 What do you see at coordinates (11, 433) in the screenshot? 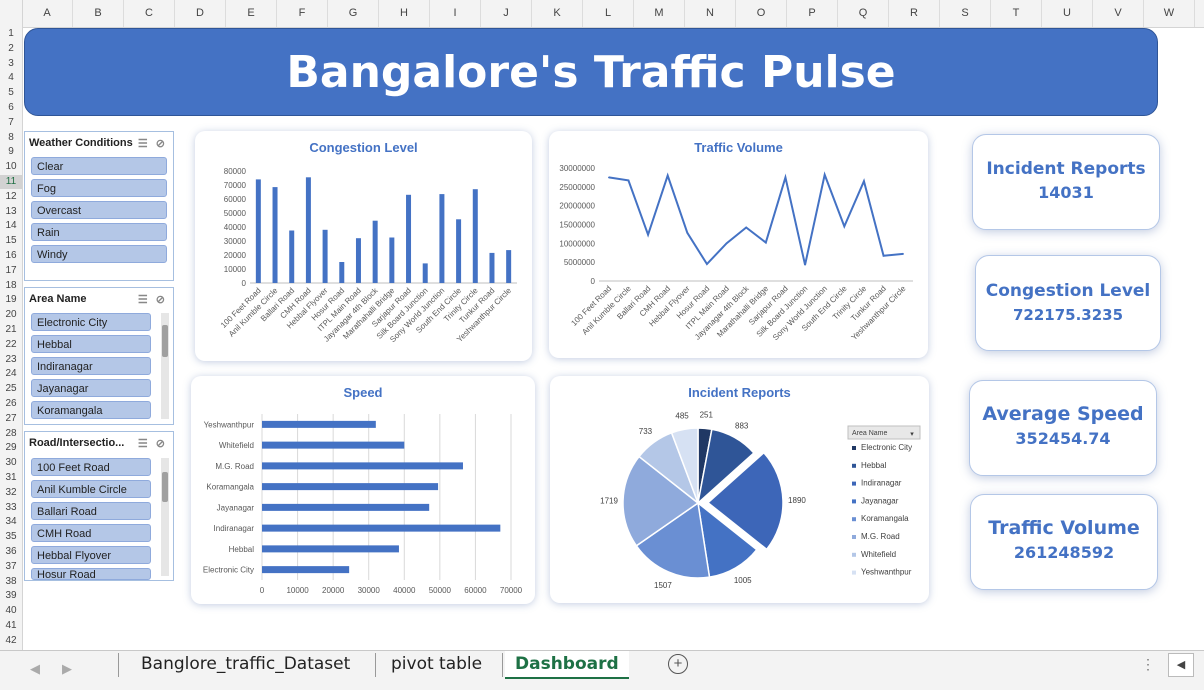
I see `row-header-28: 28` at bounding box center [11, 433].